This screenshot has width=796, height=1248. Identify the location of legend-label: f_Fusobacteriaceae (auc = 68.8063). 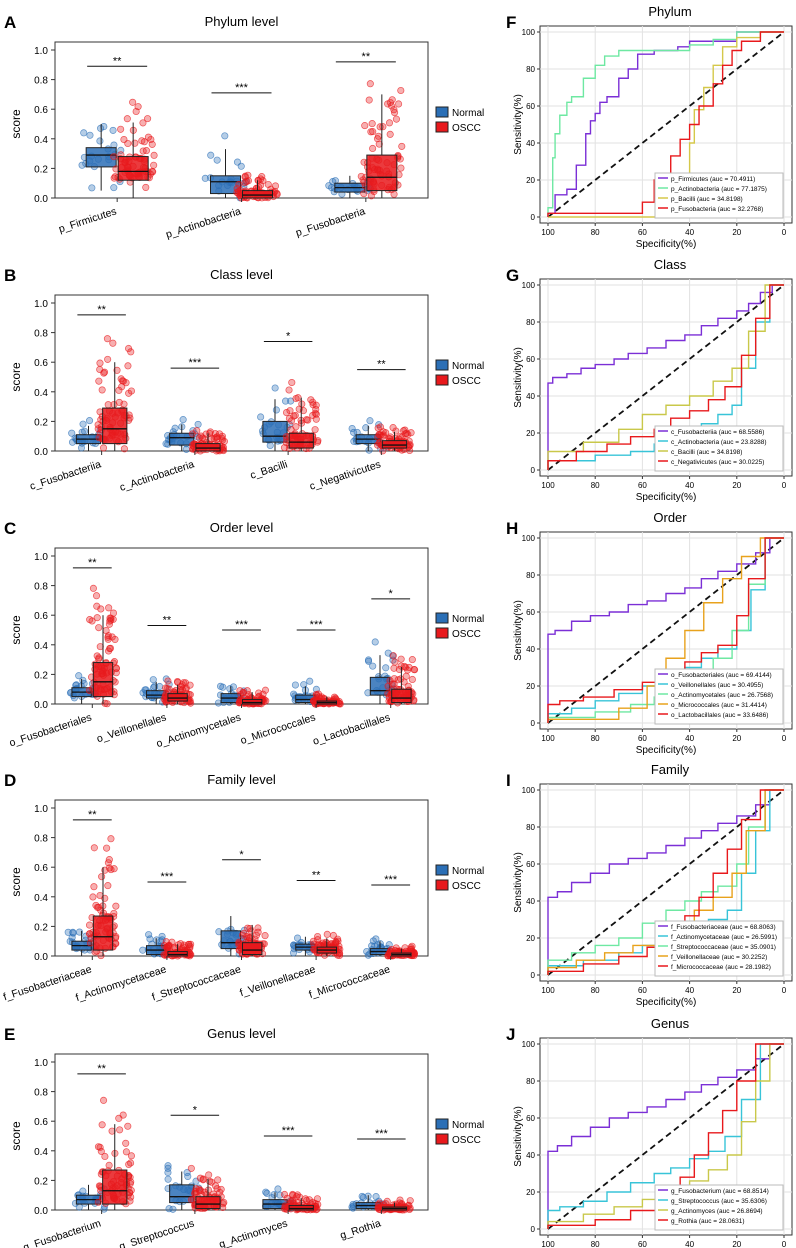
(723, 927).